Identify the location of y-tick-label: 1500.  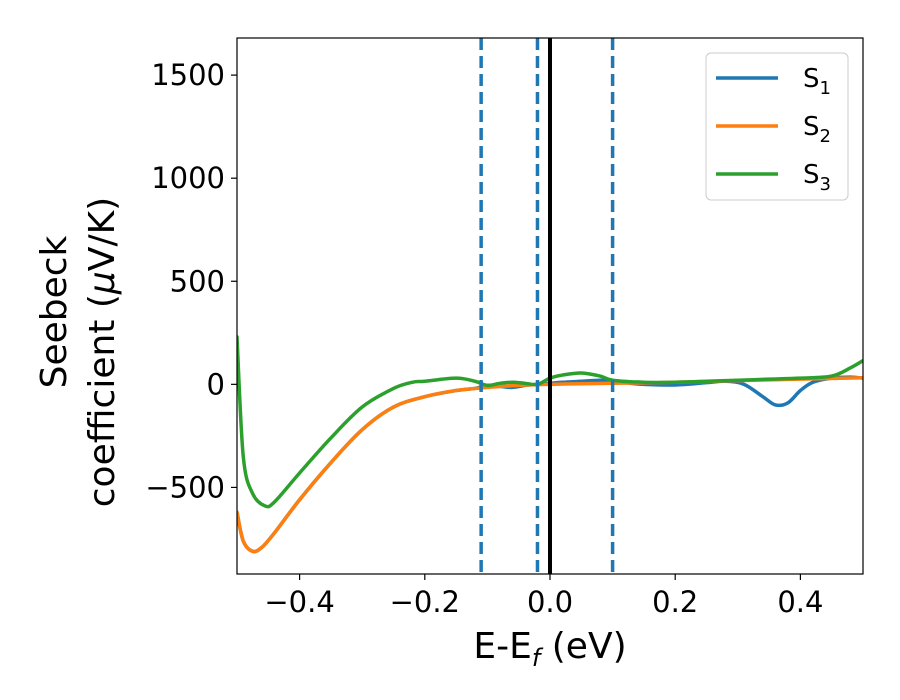
(188, 75).